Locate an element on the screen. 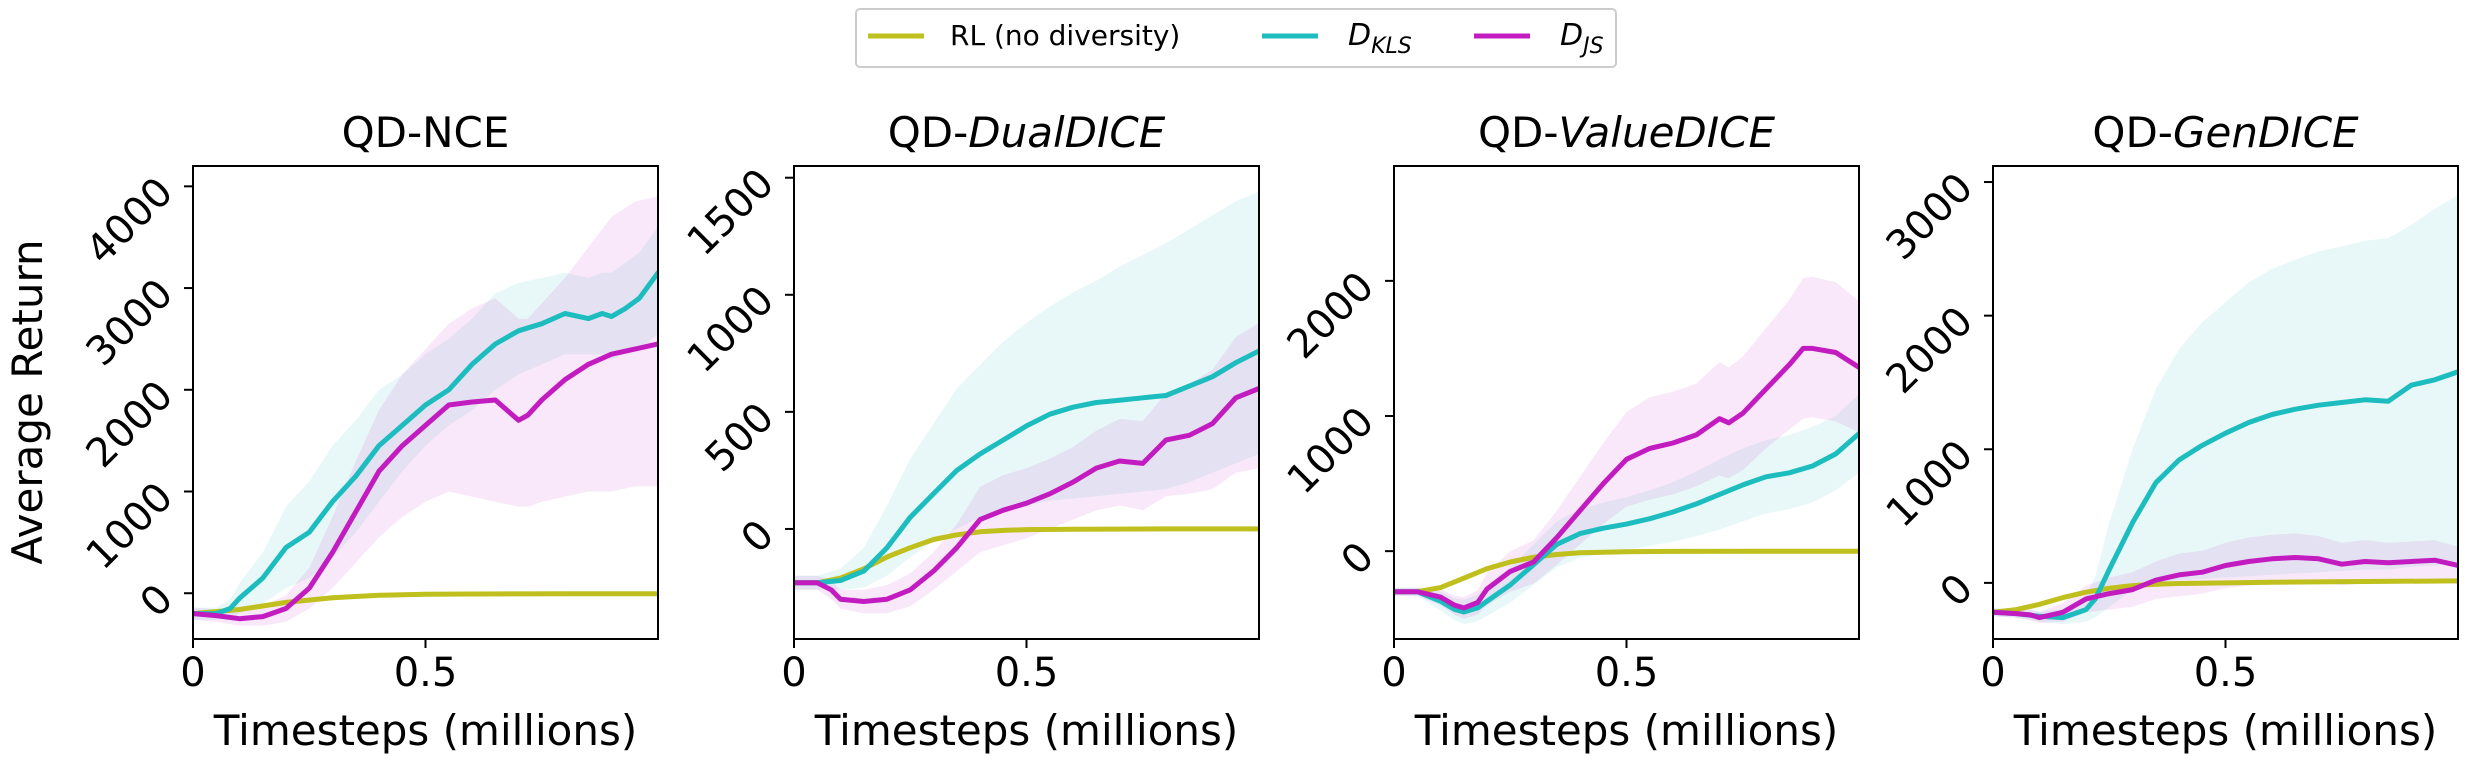  y-axis-label: Average Return is located at coordinates (27, 401).